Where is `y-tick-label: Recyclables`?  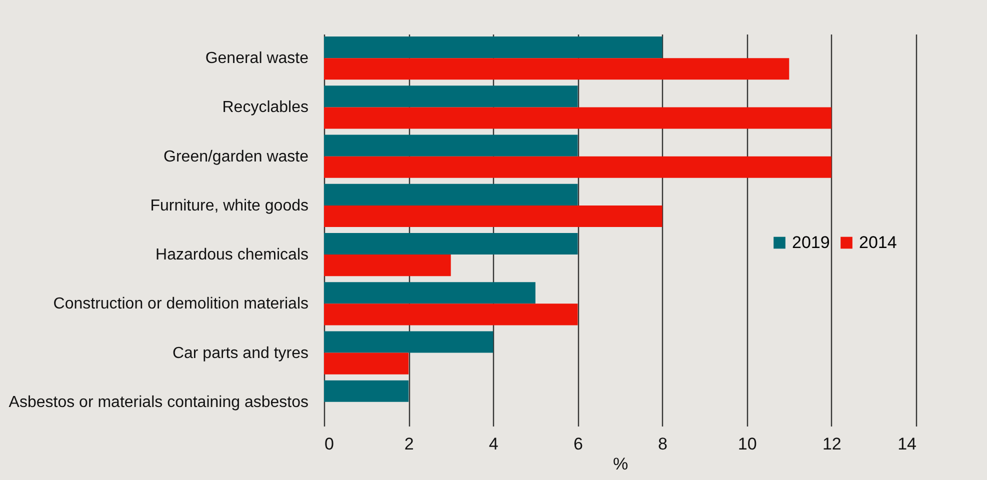 y-tick-label: Recyclables is located at coordinates (265, 107).